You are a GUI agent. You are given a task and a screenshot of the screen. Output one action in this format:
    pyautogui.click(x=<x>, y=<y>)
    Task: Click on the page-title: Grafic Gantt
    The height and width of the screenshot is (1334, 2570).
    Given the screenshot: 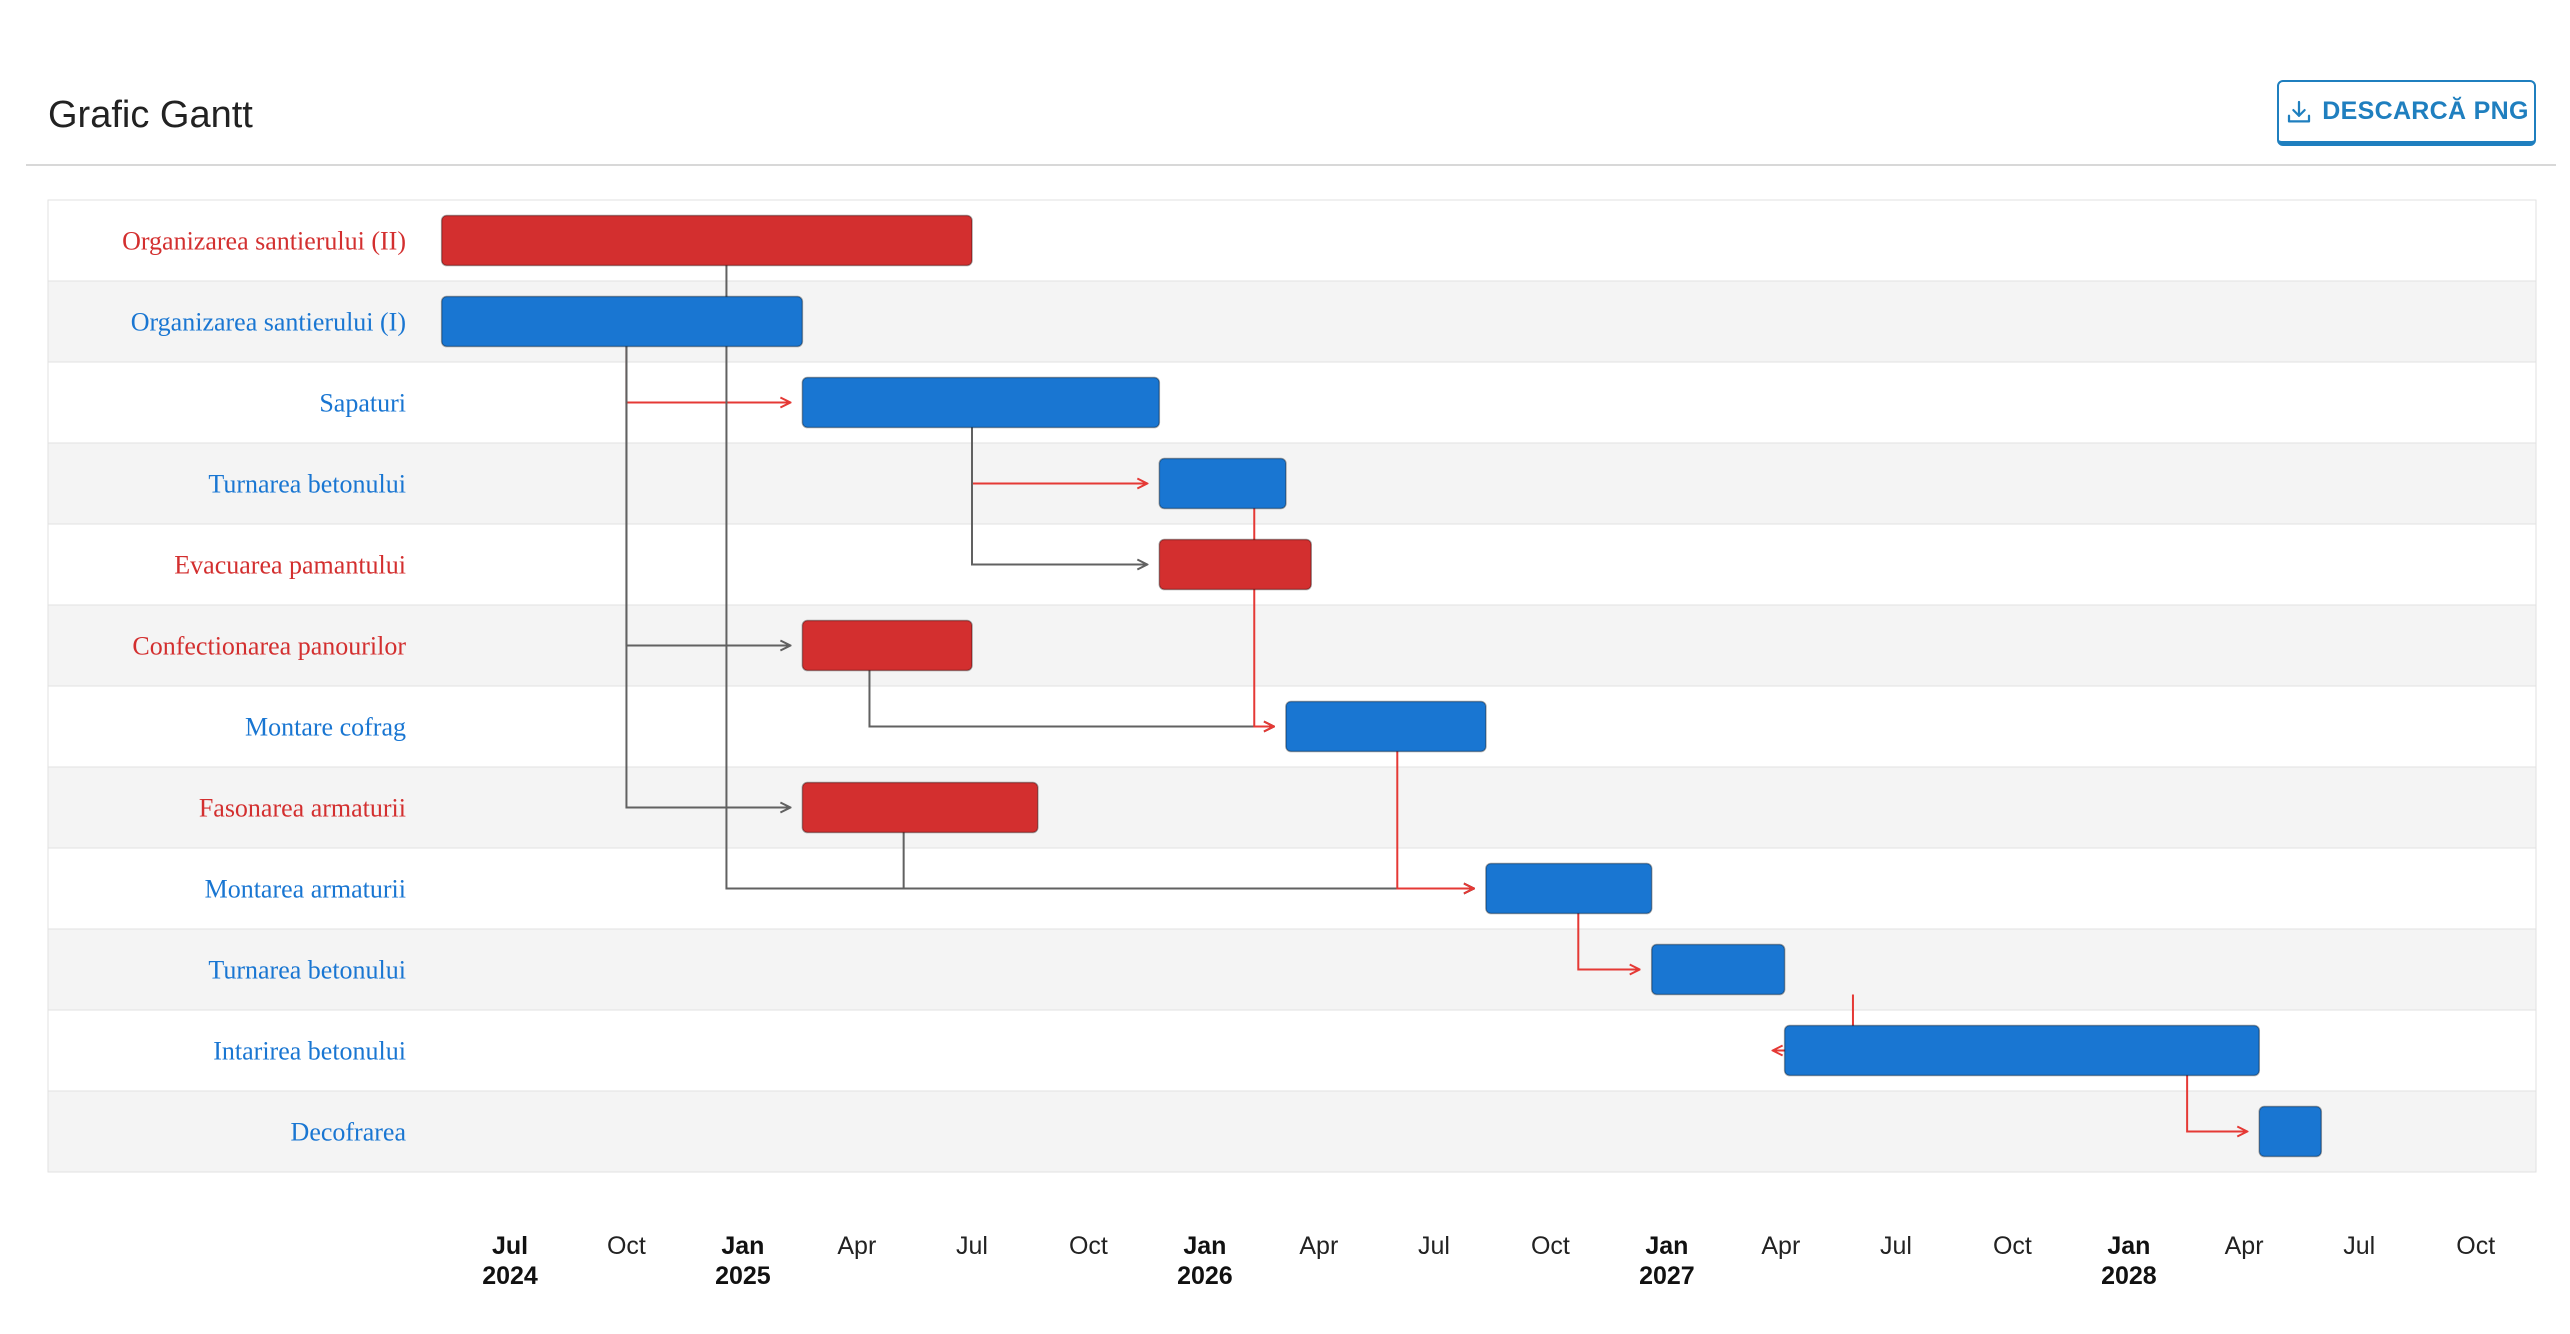 What is the action you would take?
    pyautogui.click(x=150, y=115)
    